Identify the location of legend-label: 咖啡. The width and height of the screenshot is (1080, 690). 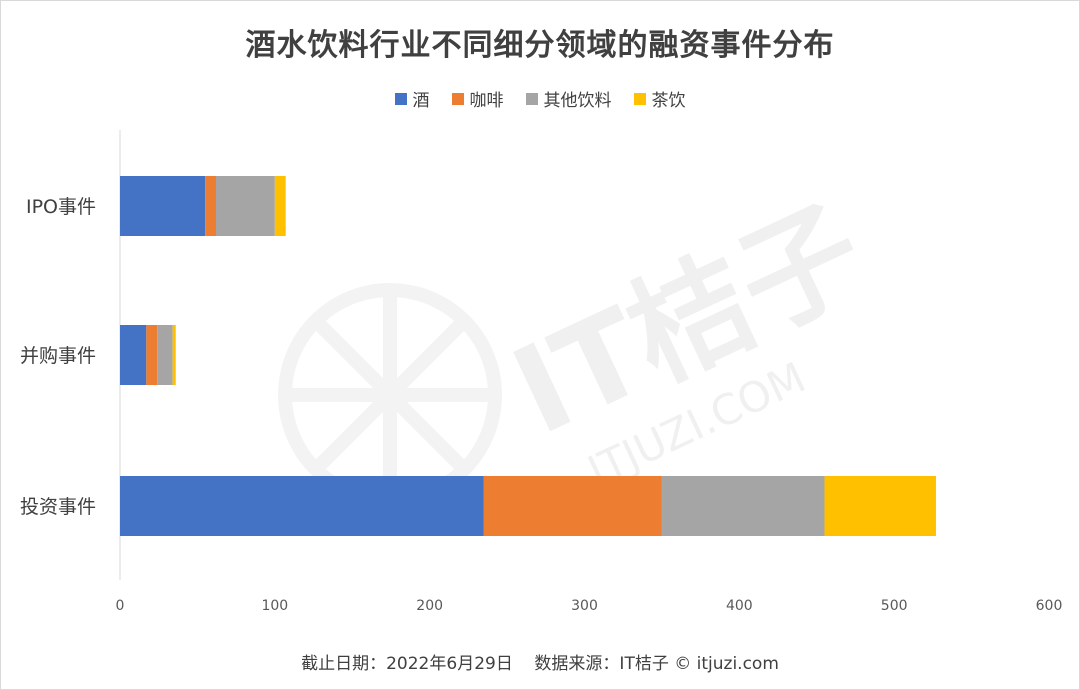
(486, 101).